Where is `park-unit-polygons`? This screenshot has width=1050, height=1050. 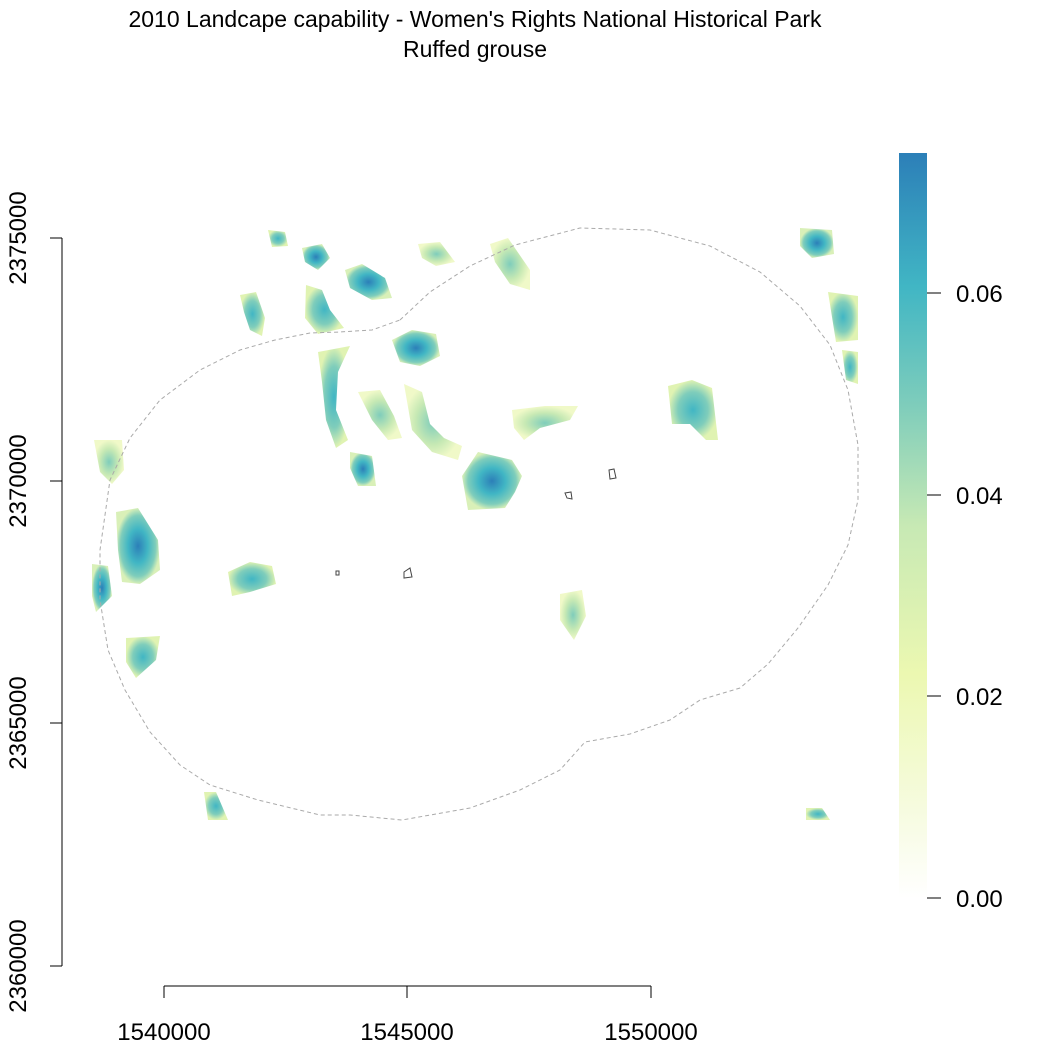 park-unit-polygons is located at coordinates (476, 523).